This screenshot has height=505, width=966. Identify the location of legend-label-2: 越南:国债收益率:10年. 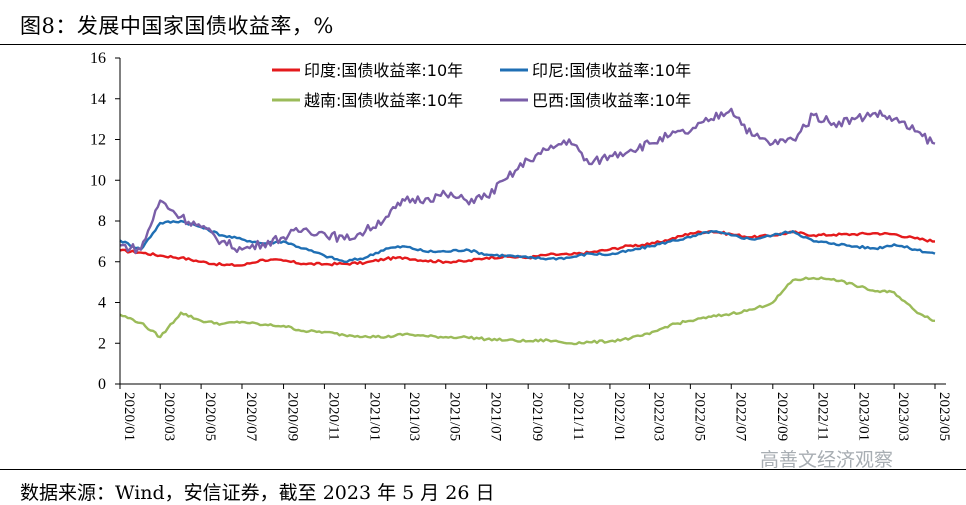
(383, 100).